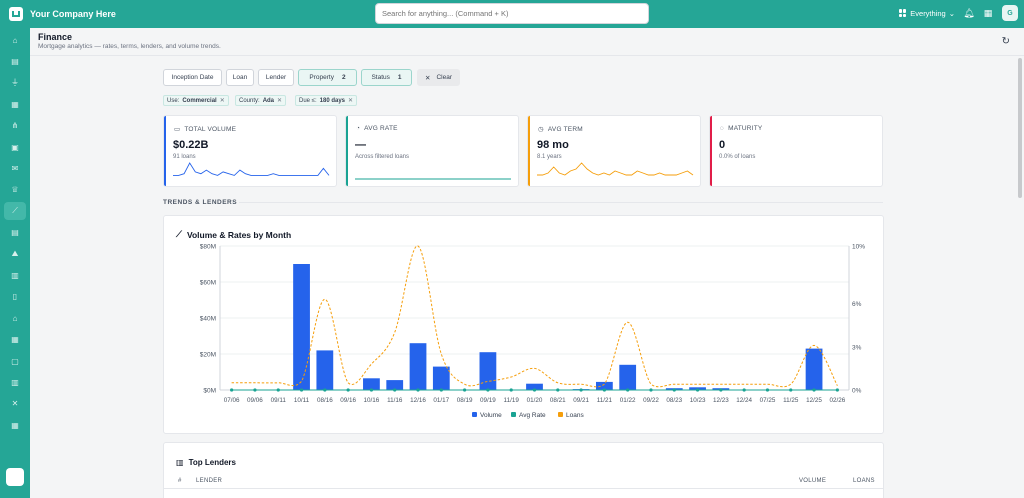  What do you see at coordinates (15, 126) in the screenshot?
I see `network-icon: ⋔` at bounding box center [15, 126].